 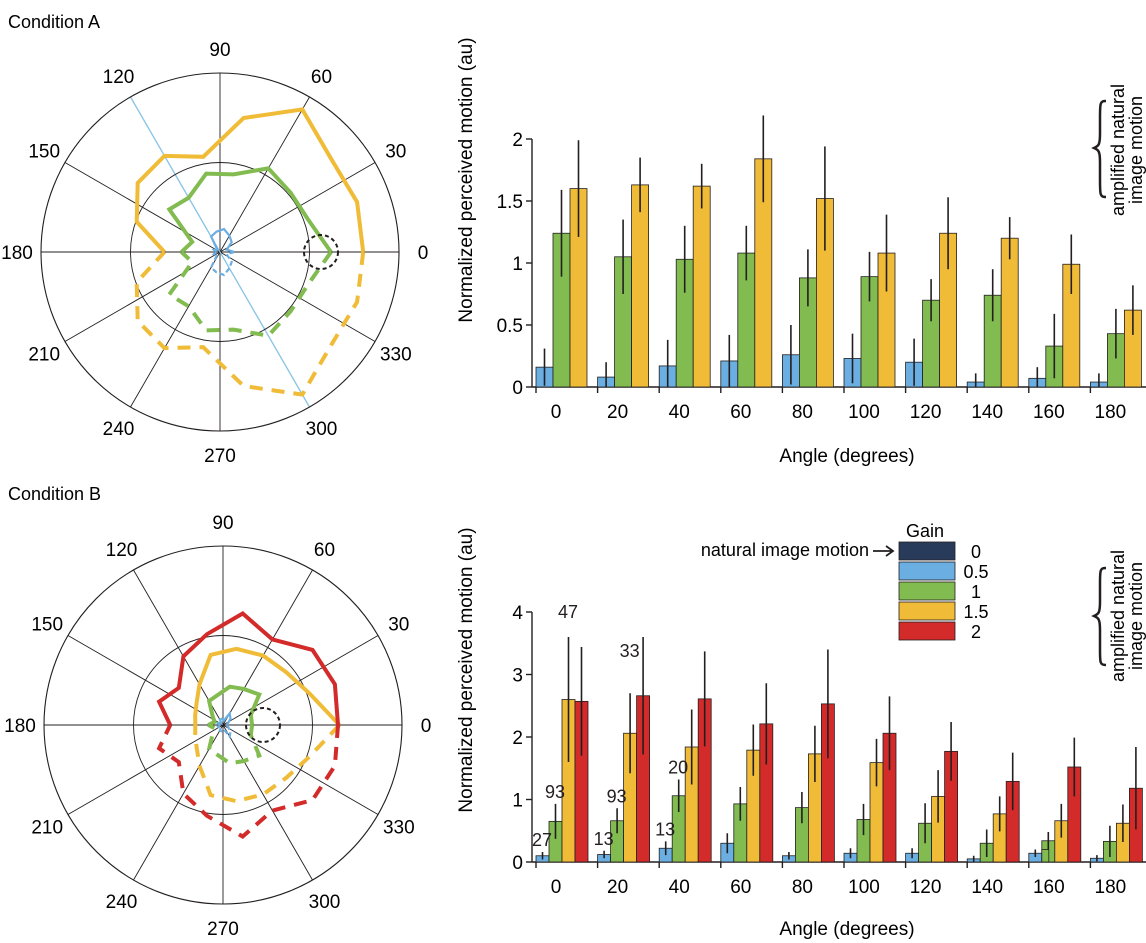 I want to click on data-label-0-gain-1.5: 47, so click(x=568, y=612).